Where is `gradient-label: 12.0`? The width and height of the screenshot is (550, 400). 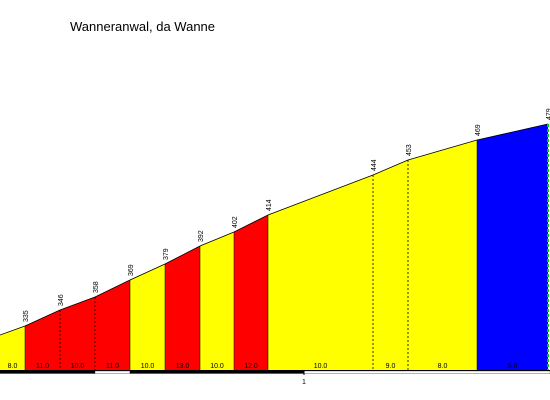 gradient-label: 12.0 is located at coordinates (251, 366).